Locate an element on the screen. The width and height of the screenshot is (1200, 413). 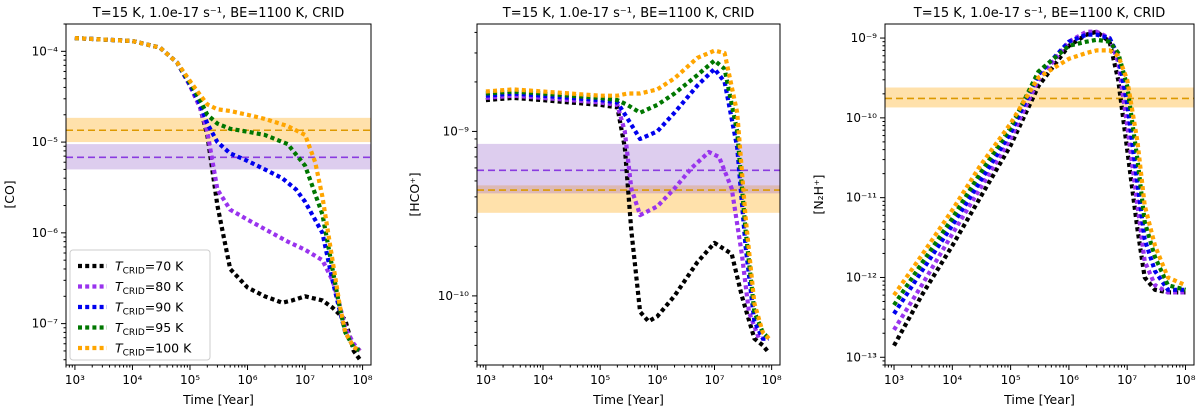
y-tick-label: 10⁻⁶ is located at coordinates (45, 233).